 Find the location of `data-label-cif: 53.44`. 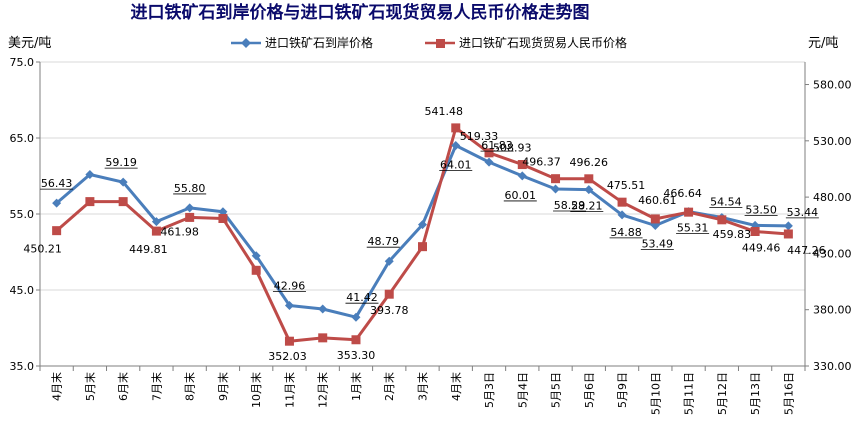

data-label-cif: 53.44 is located at coordinates (803, 212).